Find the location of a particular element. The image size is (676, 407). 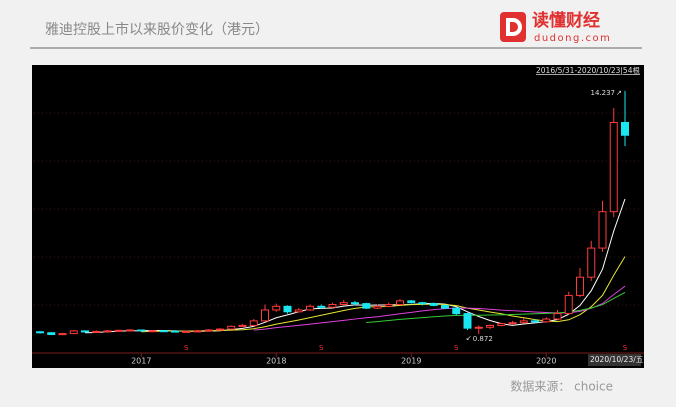

x-tick-label: 2018 is located at coordinates (276, 361).